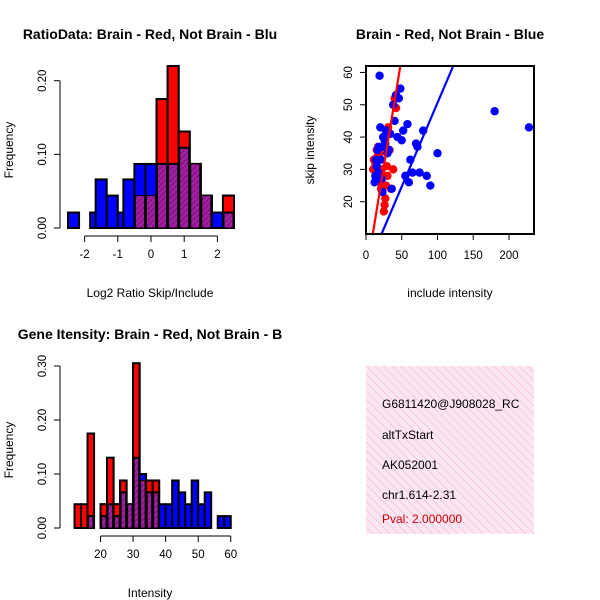  What do you see at coordinates (150, 293) in the screenshot?
I see `ratio-histogram-xlabel: Log2 Ratio Skip/Include` at bounding box center [150, 293].